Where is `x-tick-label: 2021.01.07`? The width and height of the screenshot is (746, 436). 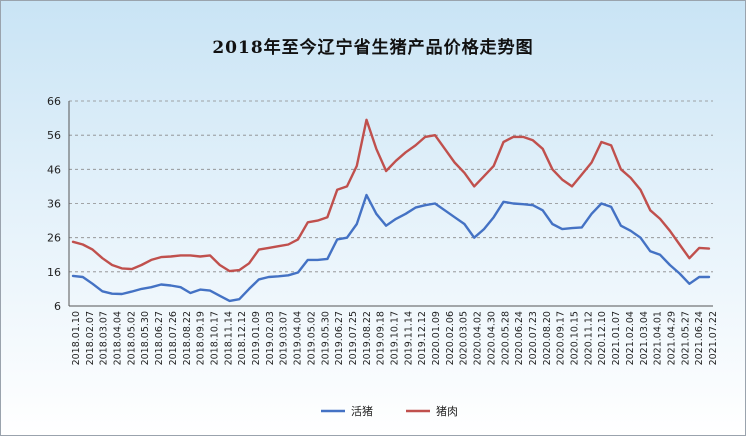 x-tick-label: 2021.01.07 is located at coordinates (616, 338).